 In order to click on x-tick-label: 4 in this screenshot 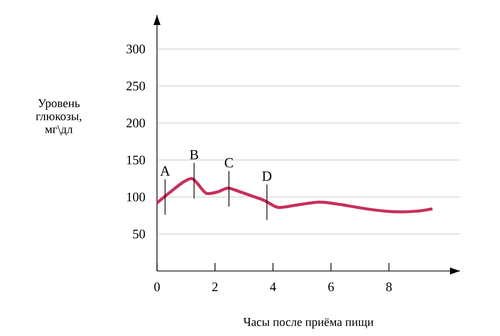, I will do `click(273, 287)`.